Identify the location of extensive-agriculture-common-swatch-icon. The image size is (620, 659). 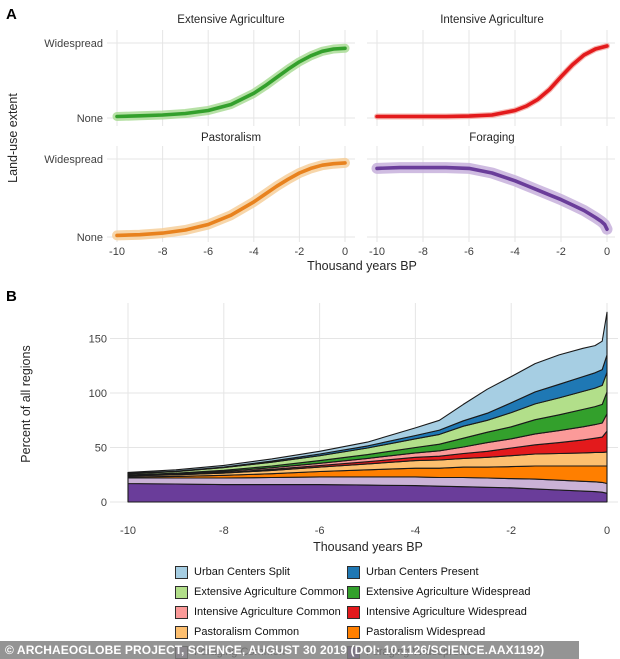
(181, 592).